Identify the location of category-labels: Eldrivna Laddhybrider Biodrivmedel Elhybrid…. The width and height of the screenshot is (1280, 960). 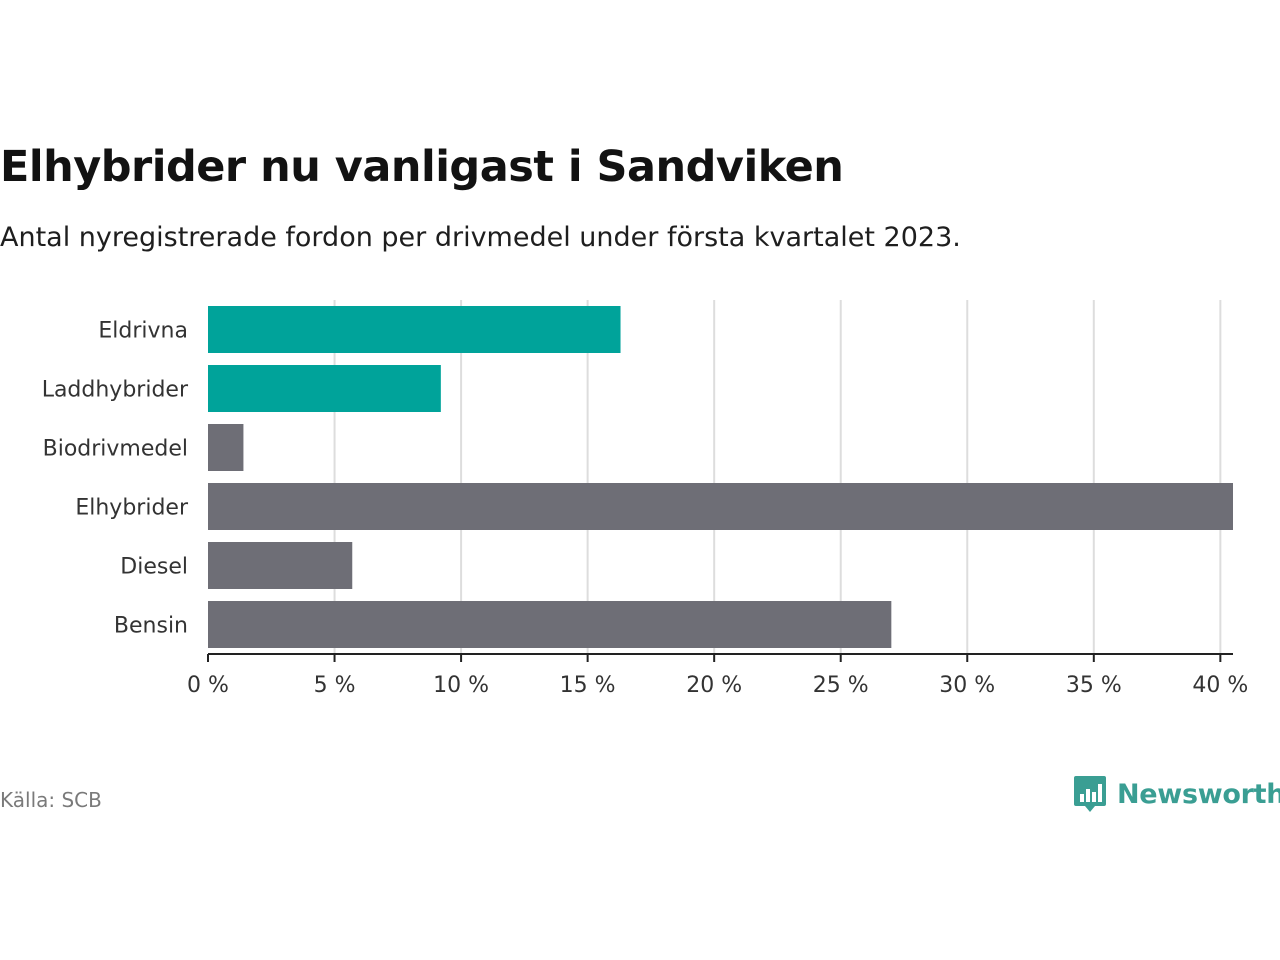
(115, 479).